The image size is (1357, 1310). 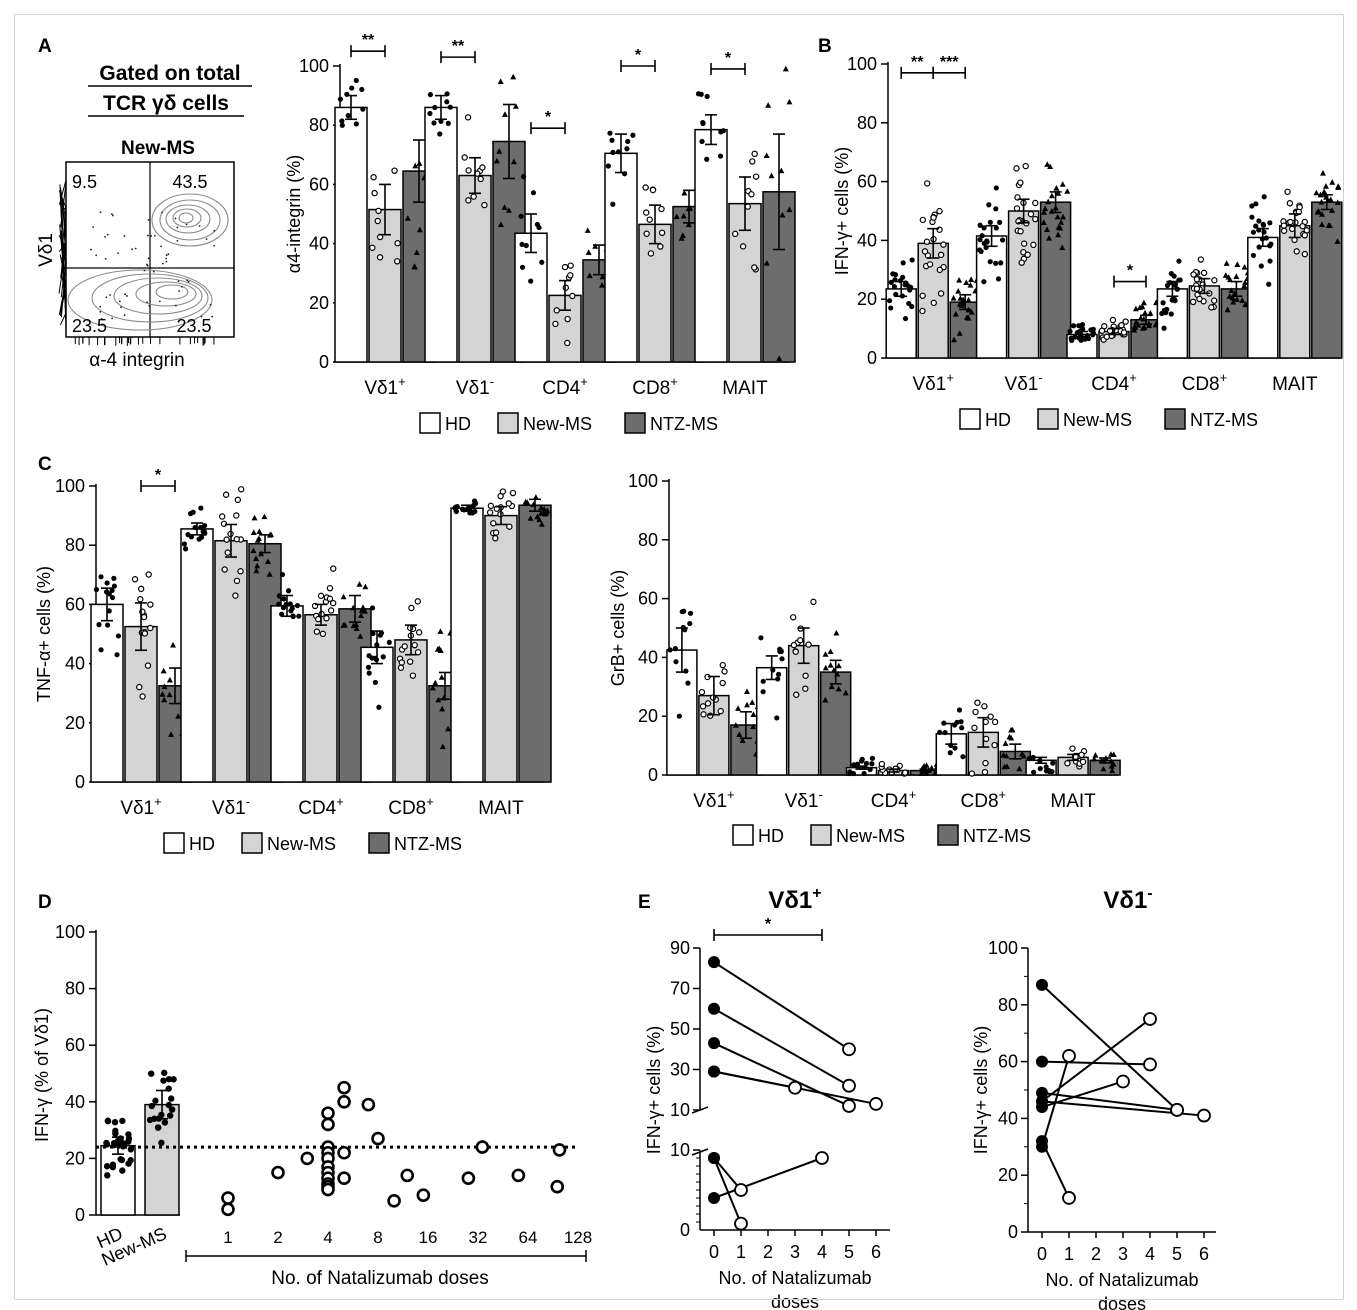 I want to click on y-axis-label: IFN-γ+ cells (%), so click(x=981, y=1090).